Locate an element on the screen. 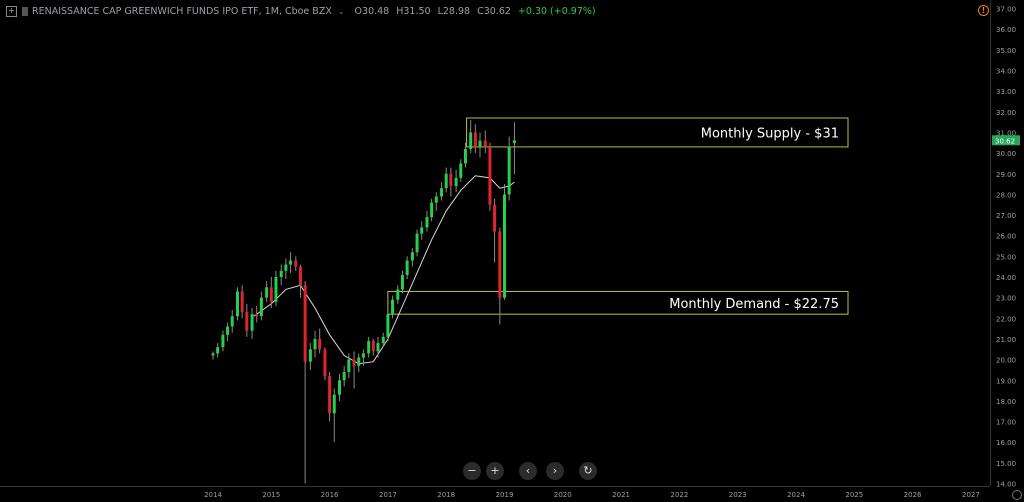 Image resolution: width=1024 pixels, height=502 pixels. x-tick-label: 2025 is located at coordinates (854, 495).